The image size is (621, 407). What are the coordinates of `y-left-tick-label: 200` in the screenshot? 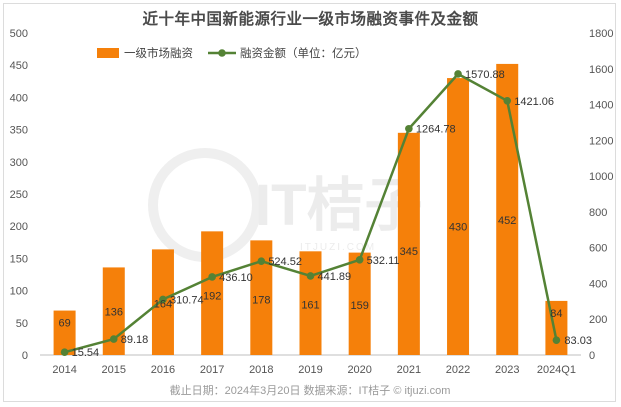 It's located at (19, 227).